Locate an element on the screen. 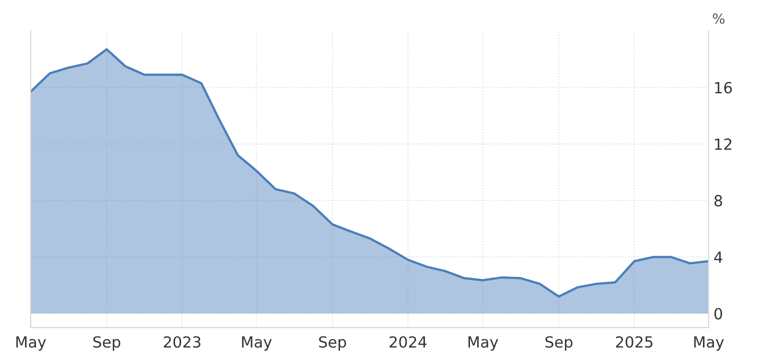  y-tick-label: 16 is located at coordinates (723, 88).